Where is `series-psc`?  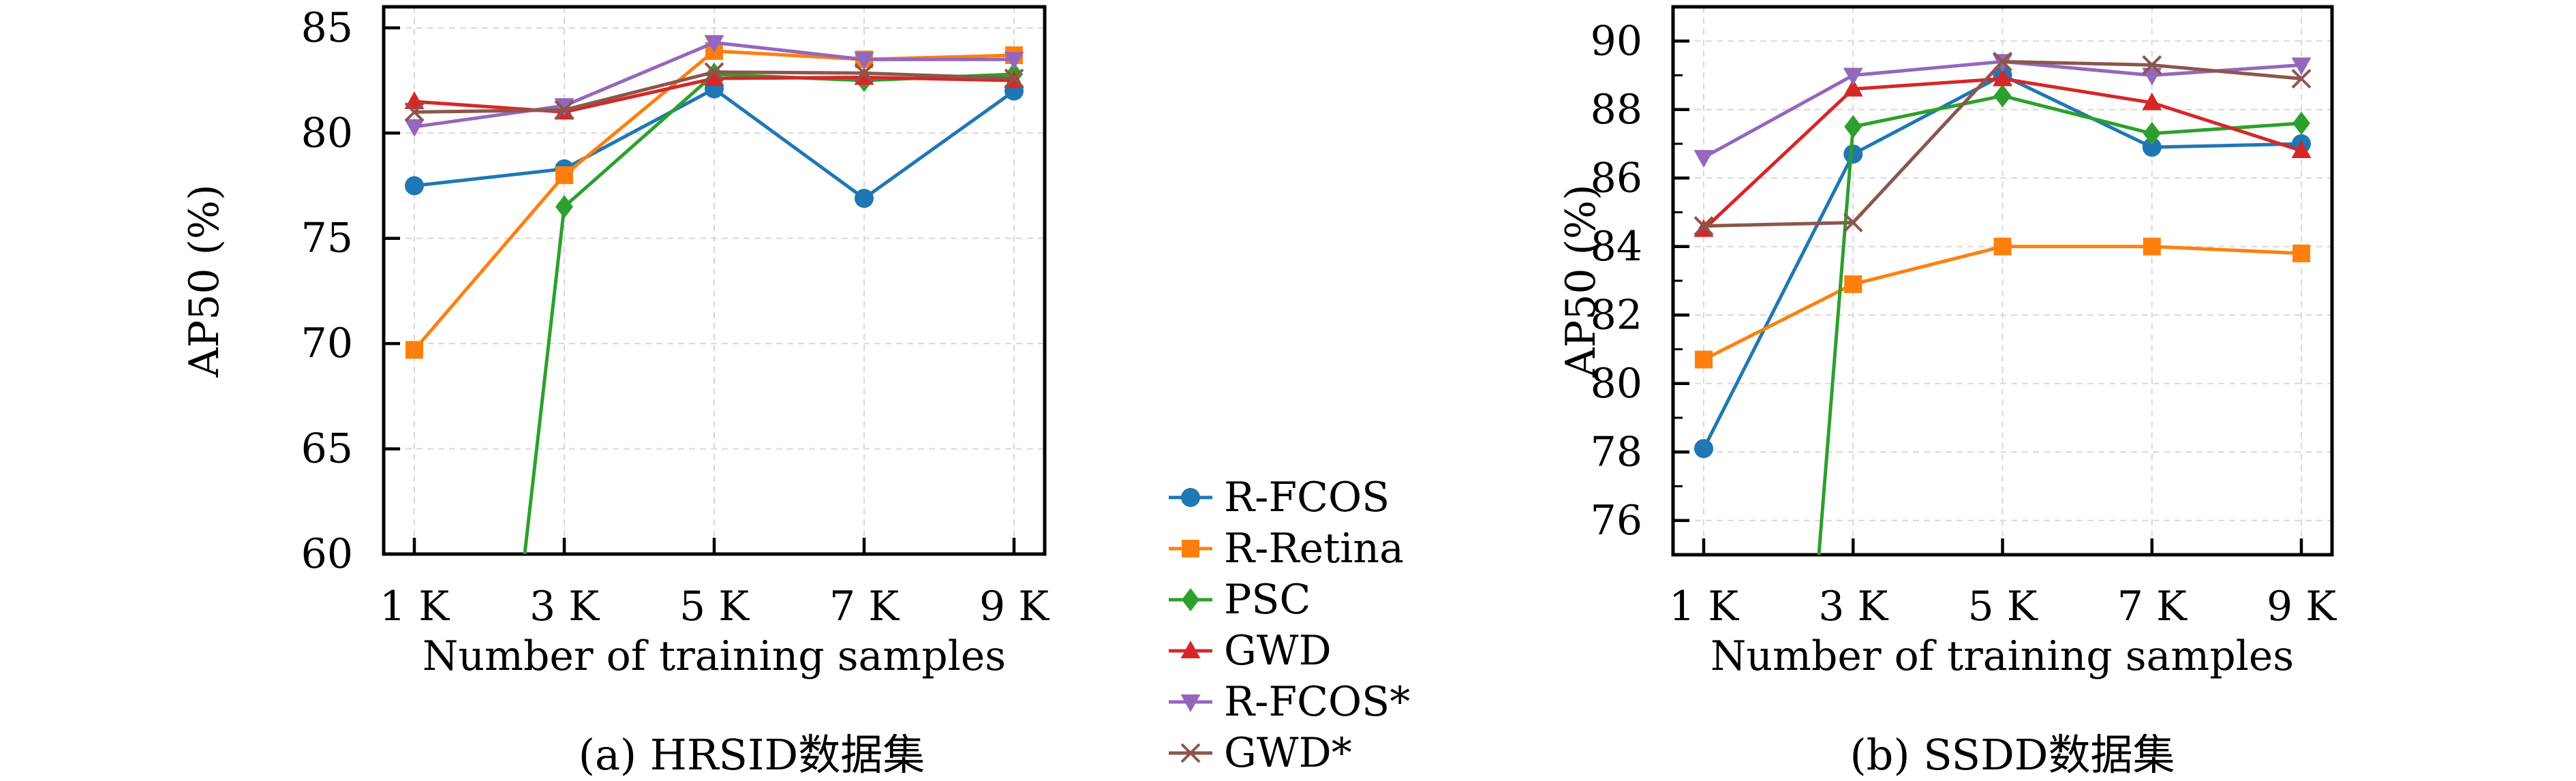 series-psc is located at coordinates (2063, 320).